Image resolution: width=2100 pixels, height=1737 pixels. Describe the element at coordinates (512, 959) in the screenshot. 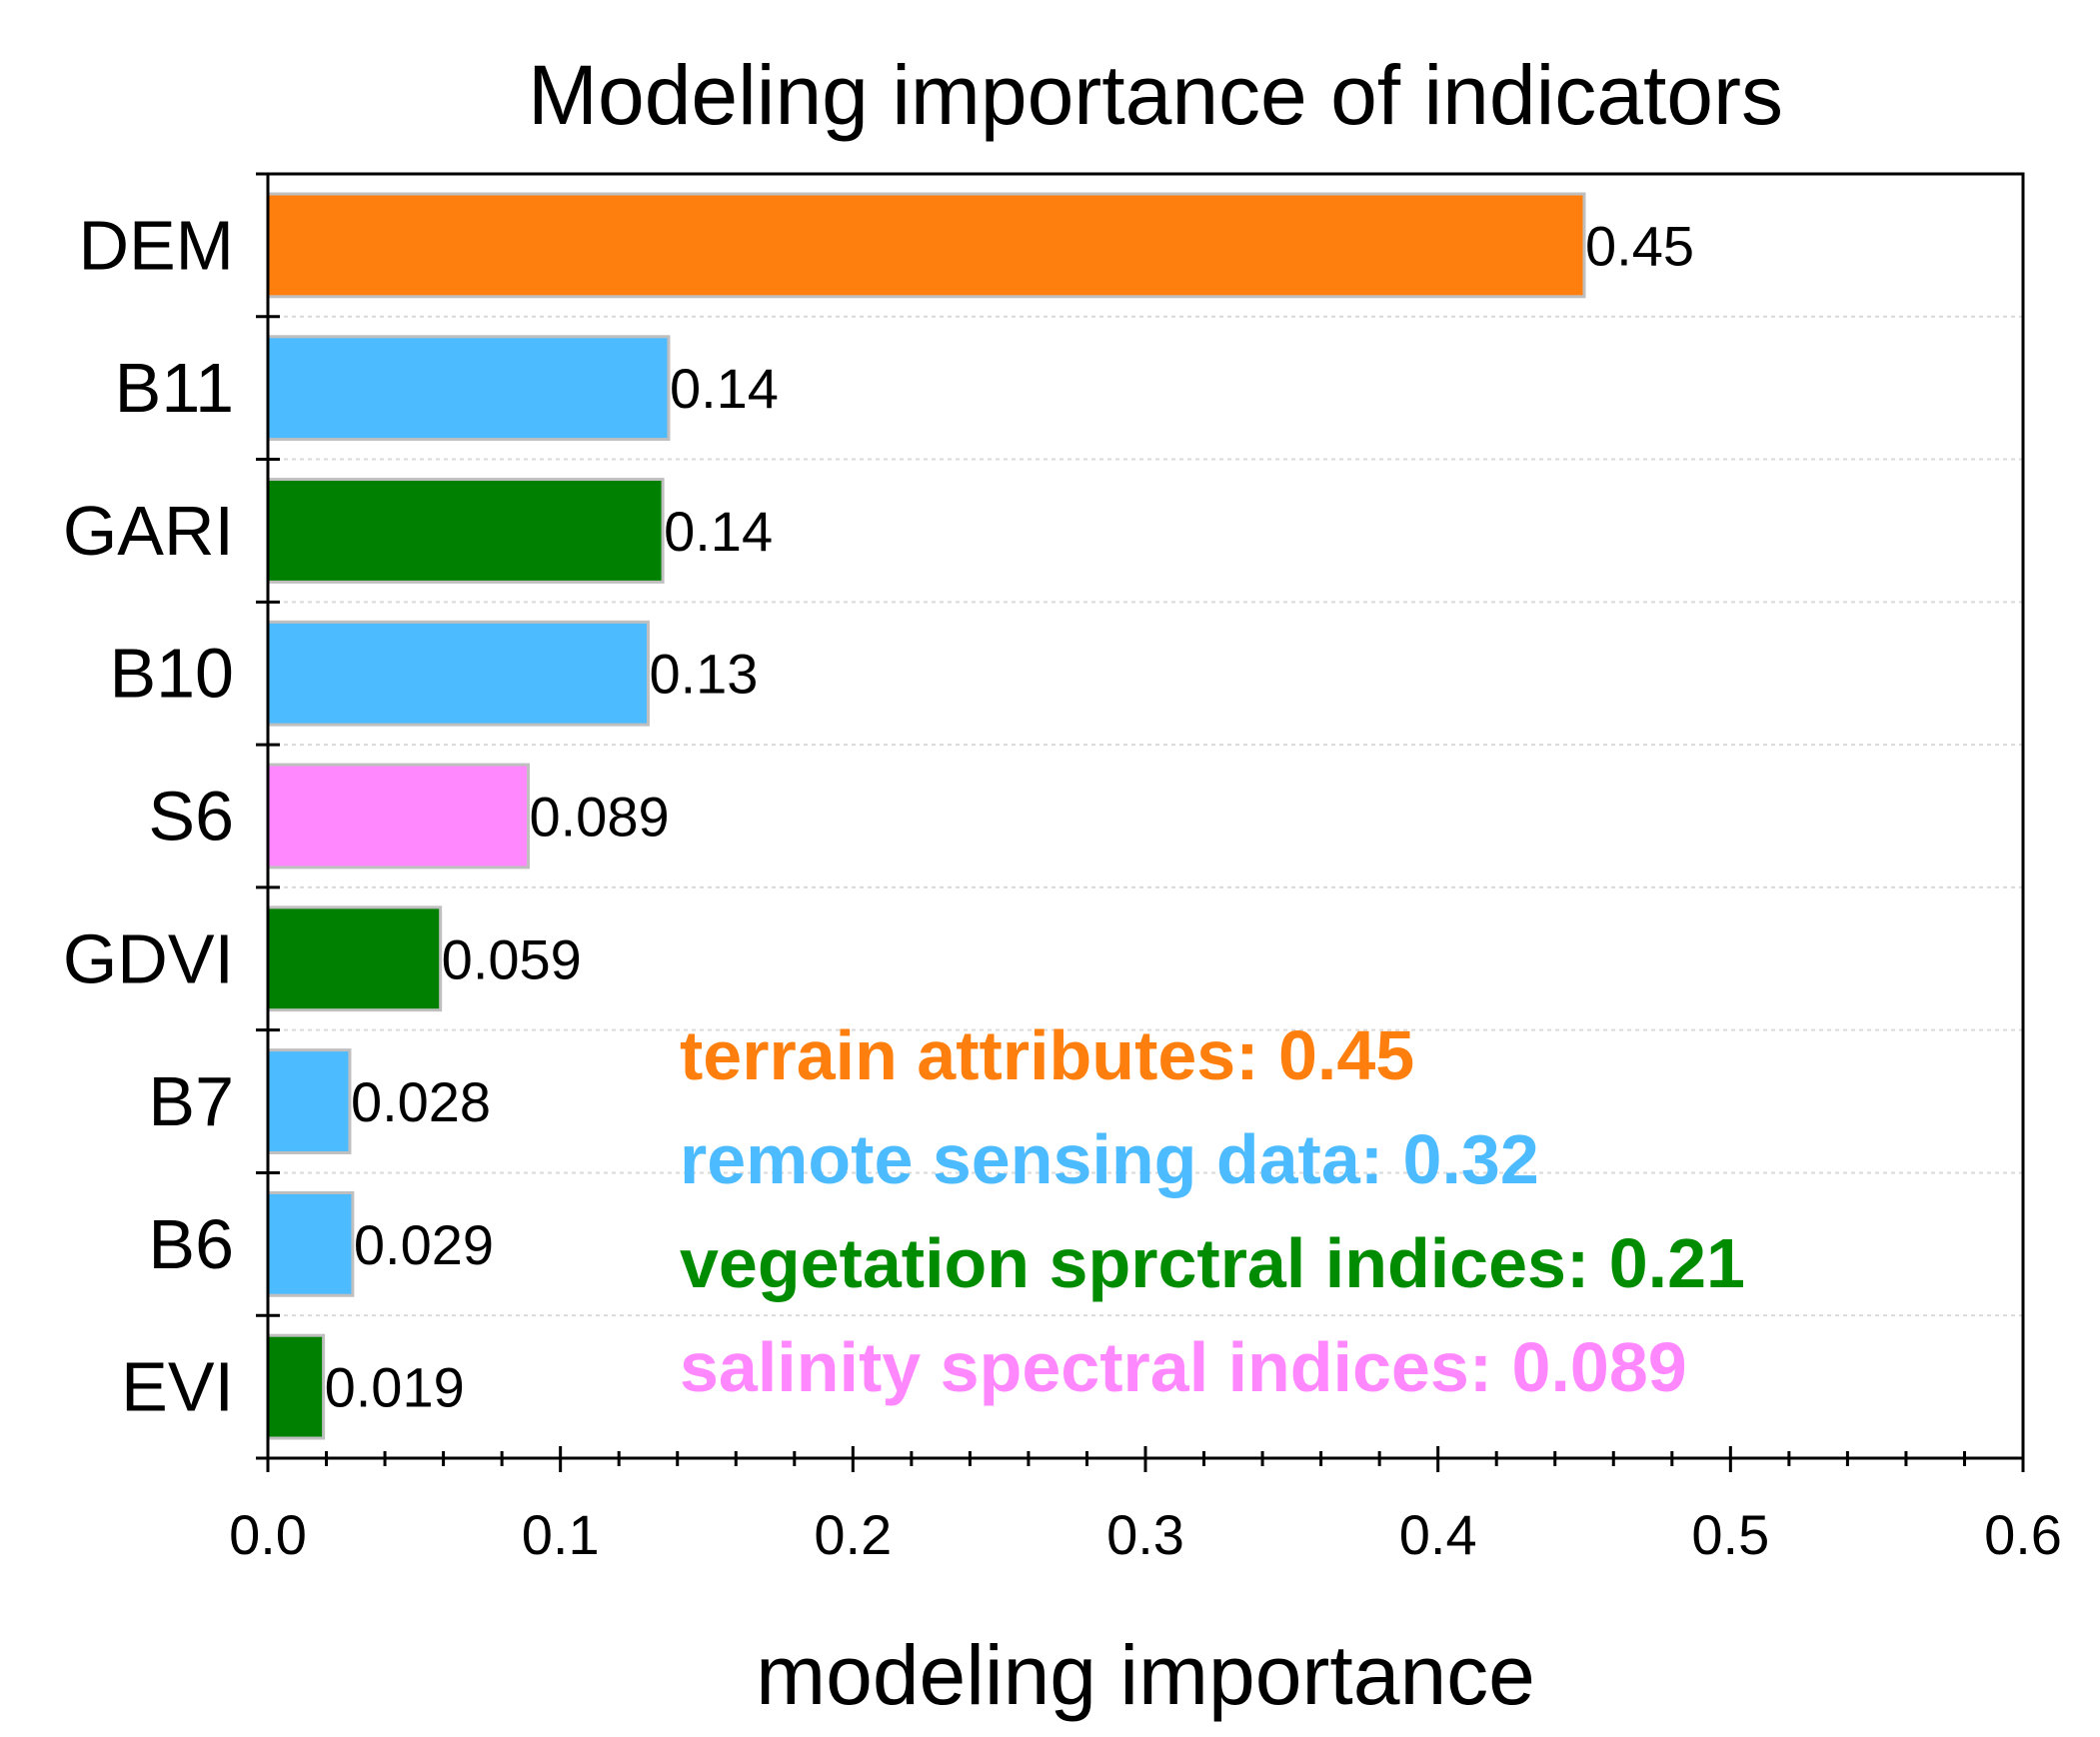

I see `value-label: 0.059` at that location.